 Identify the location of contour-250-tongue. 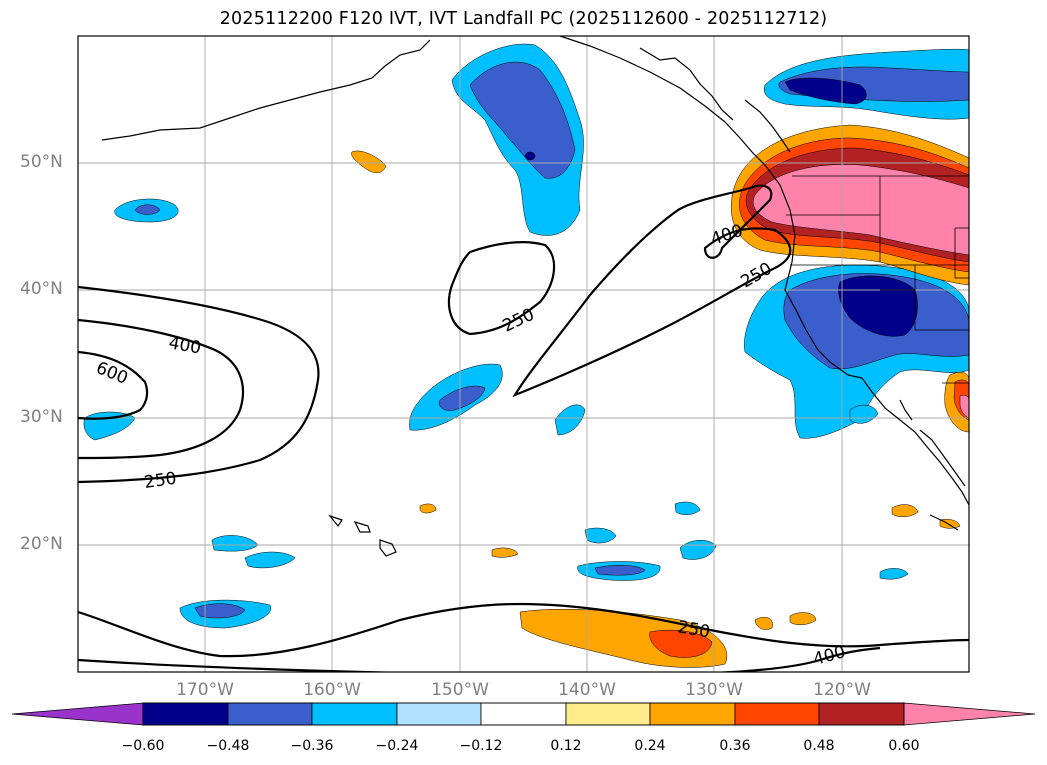
(652, 291).